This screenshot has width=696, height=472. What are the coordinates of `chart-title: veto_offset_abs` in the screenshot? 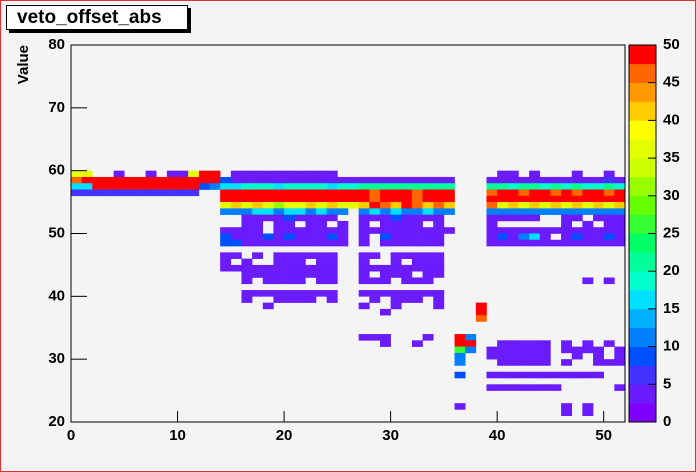 It's located at (89, 17).